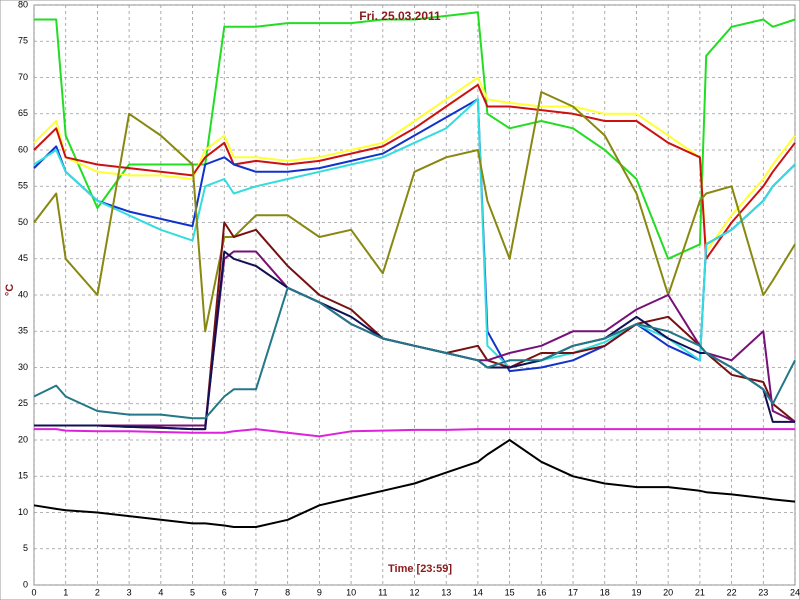  What do you see at coordinates (97, 592) in the screenshot?
I see `x-tick-label: 2` at bounding box center [97, 592].